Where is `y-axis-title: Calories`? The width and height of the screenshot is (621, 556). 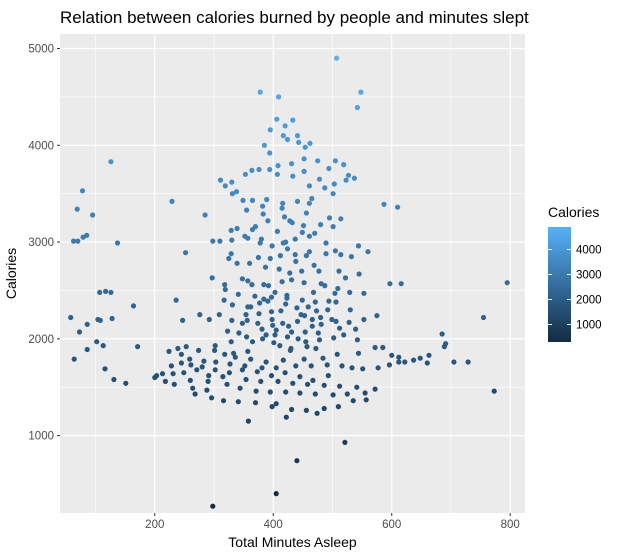 y-axis-title: Calories is located at coordinates (11, 273).